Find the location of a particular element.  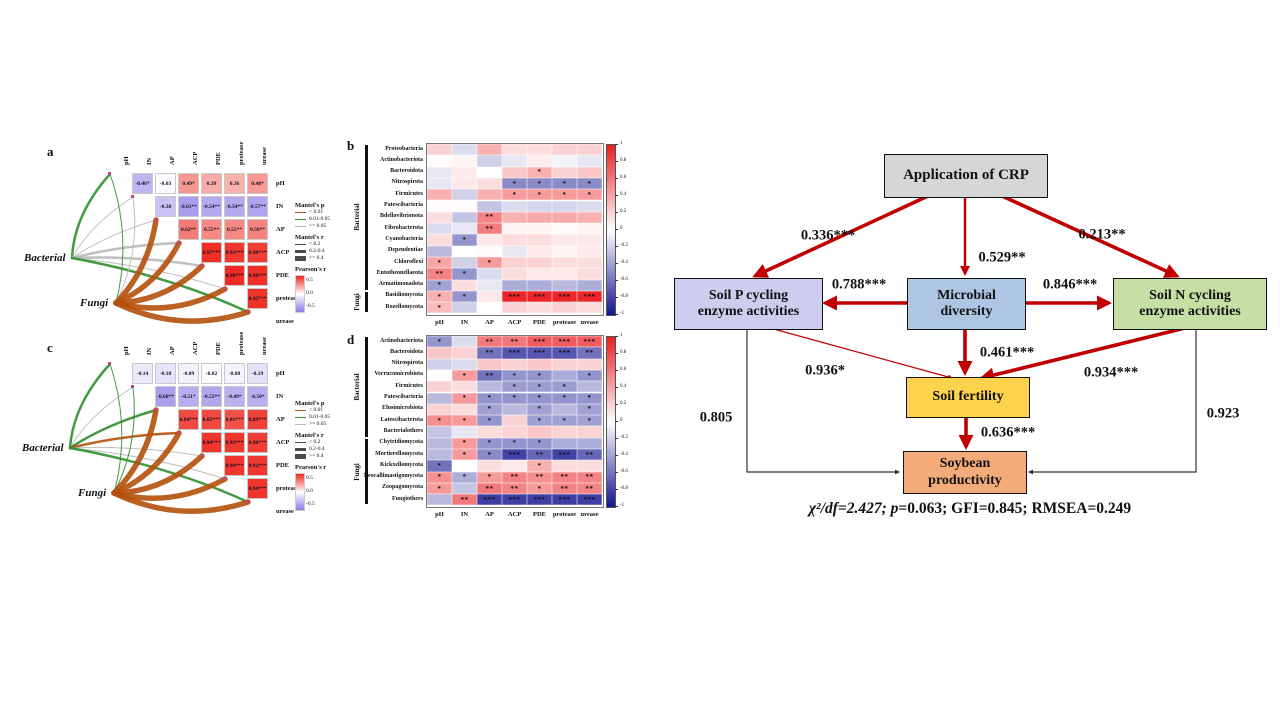

colorbar is located at coordinates (611, 422).